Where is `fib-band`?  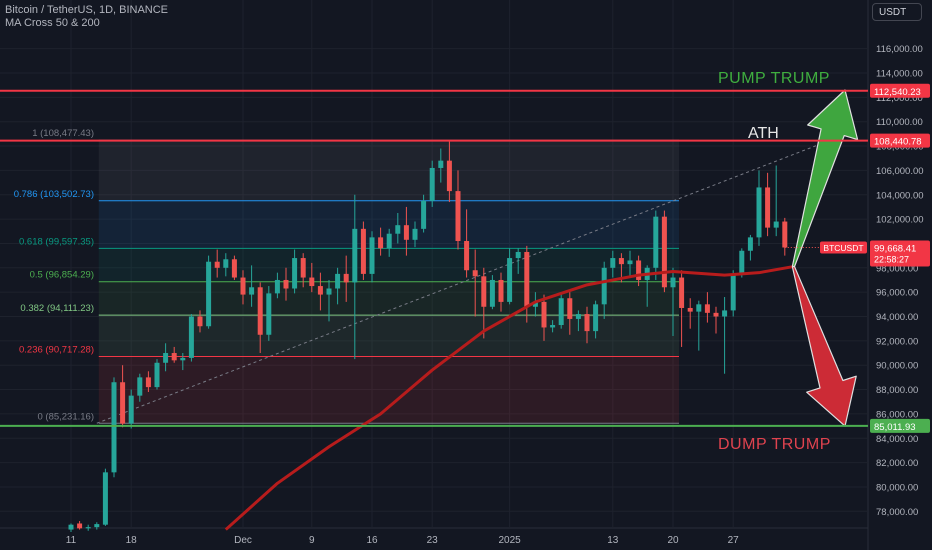 fib-band is located at coordinates (389, 336).